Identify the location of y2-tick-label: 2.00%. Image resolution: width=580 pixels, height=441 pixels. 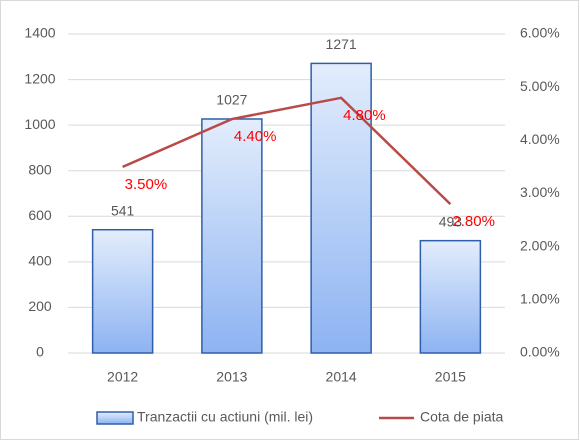
(540, 245).